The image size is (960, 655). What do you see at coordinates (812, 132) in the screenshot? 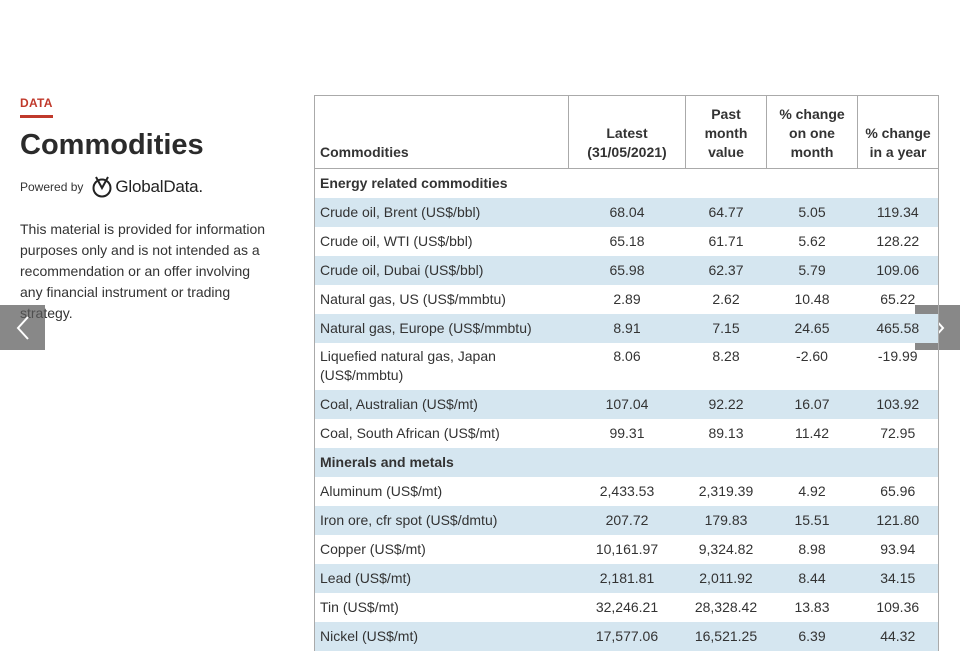
I see `header-change-month: % change on one month` at bounding box center [812, 132].